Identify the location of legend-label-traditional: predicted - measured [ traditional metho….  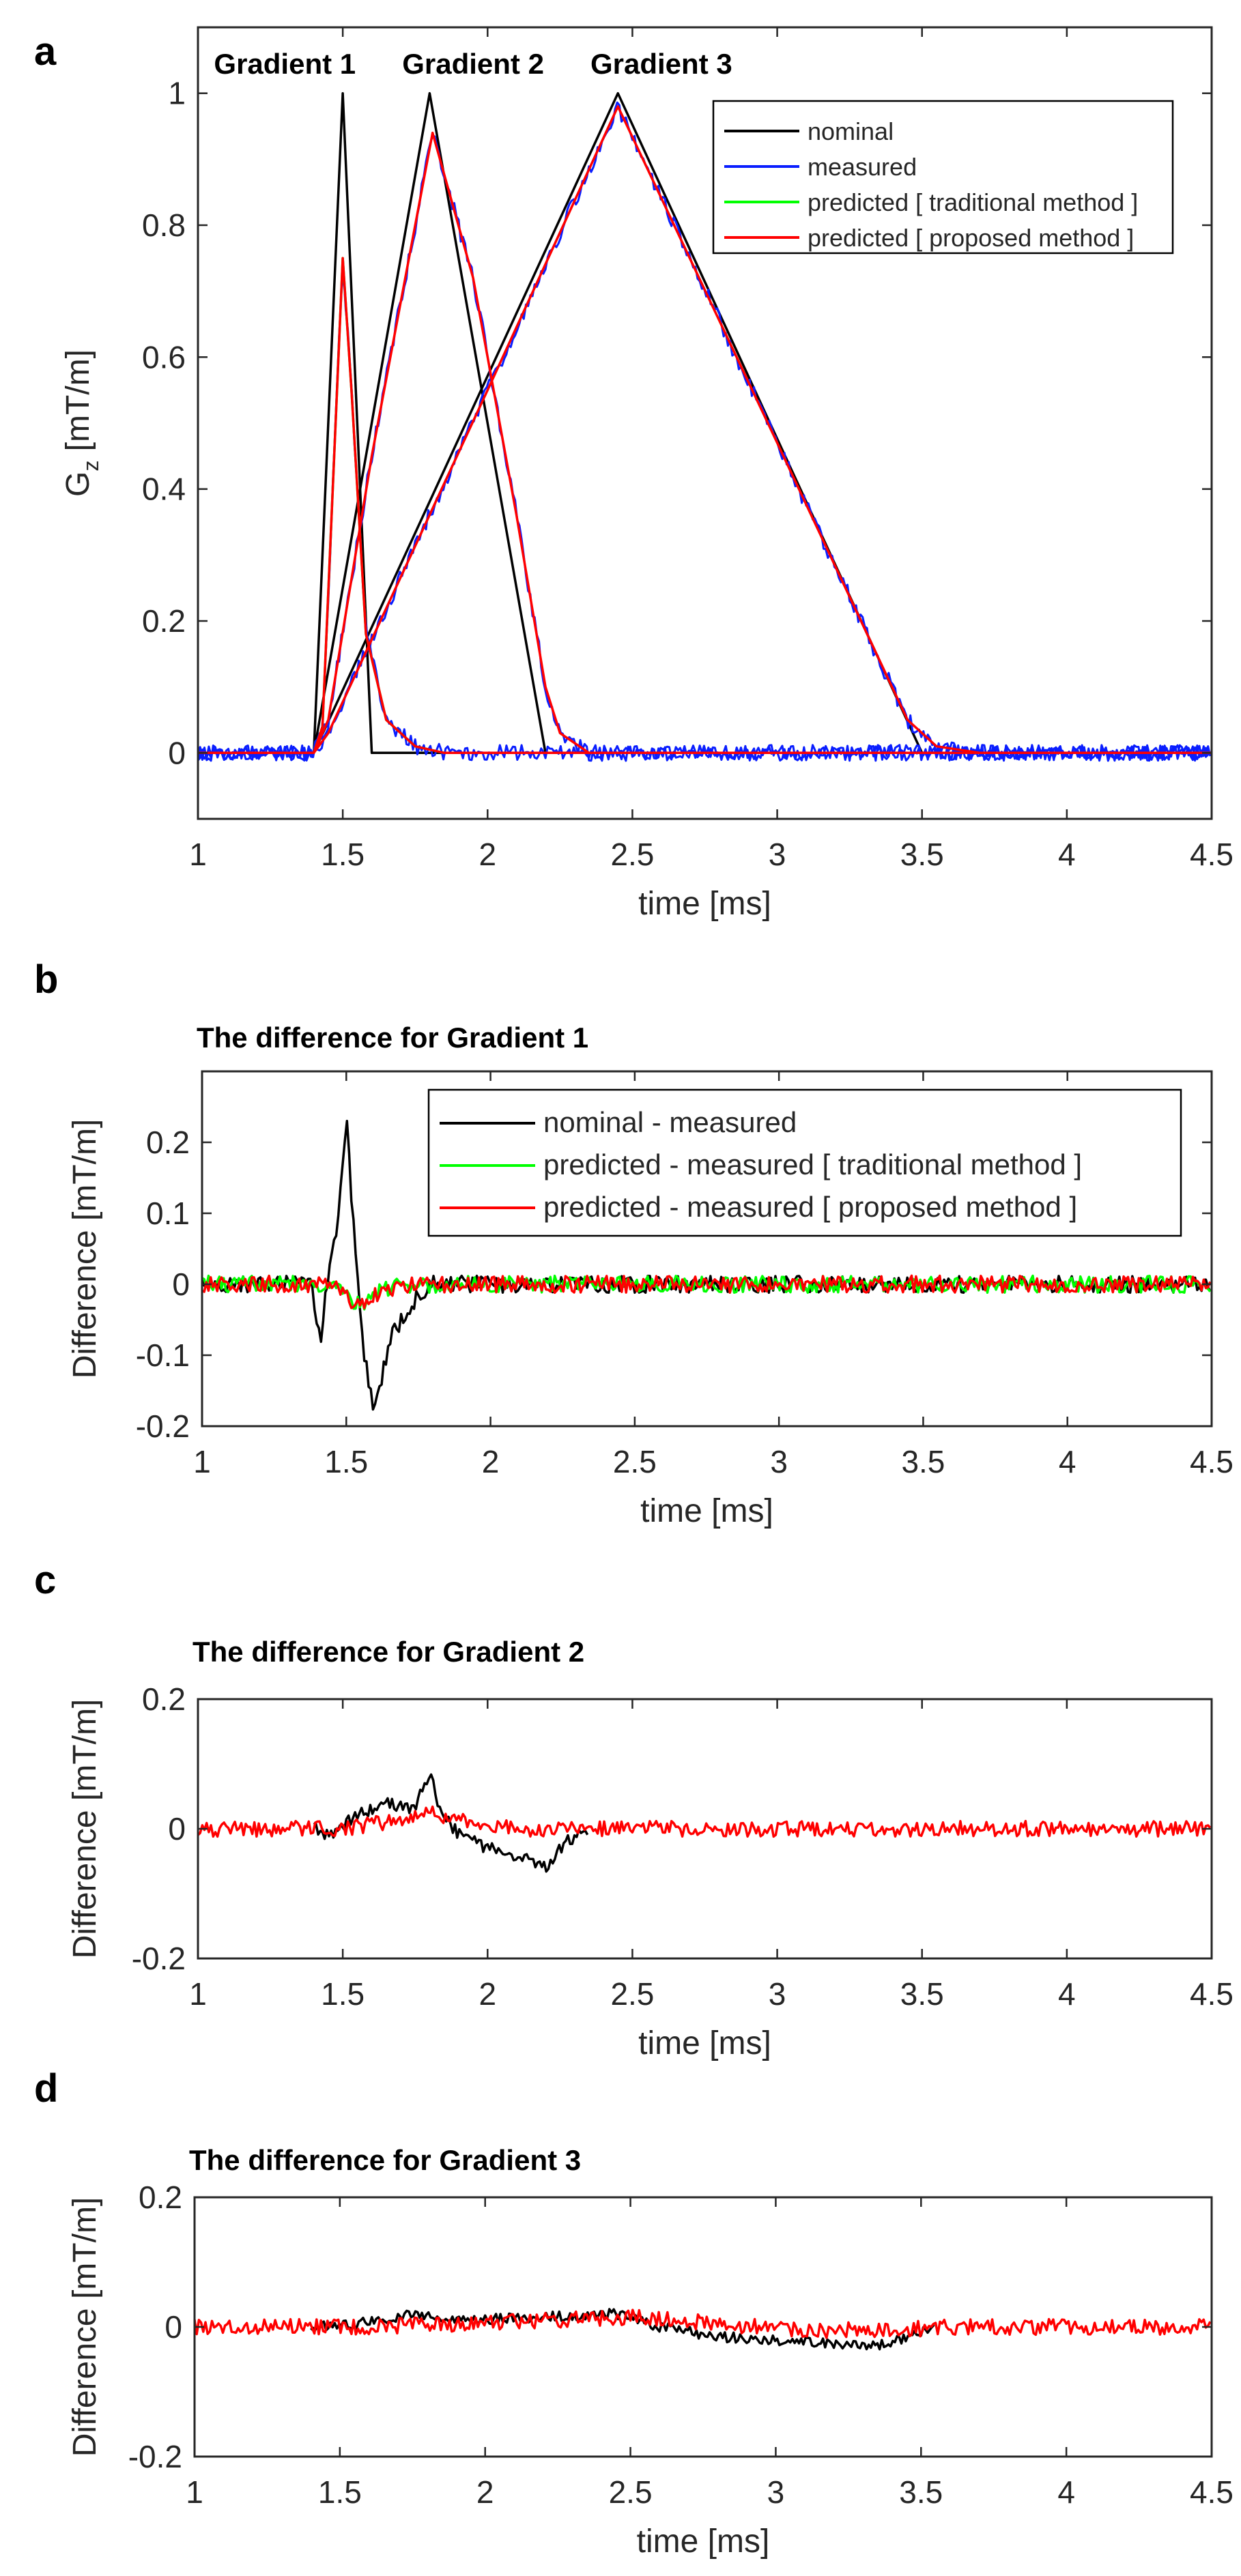
(812, 1164).